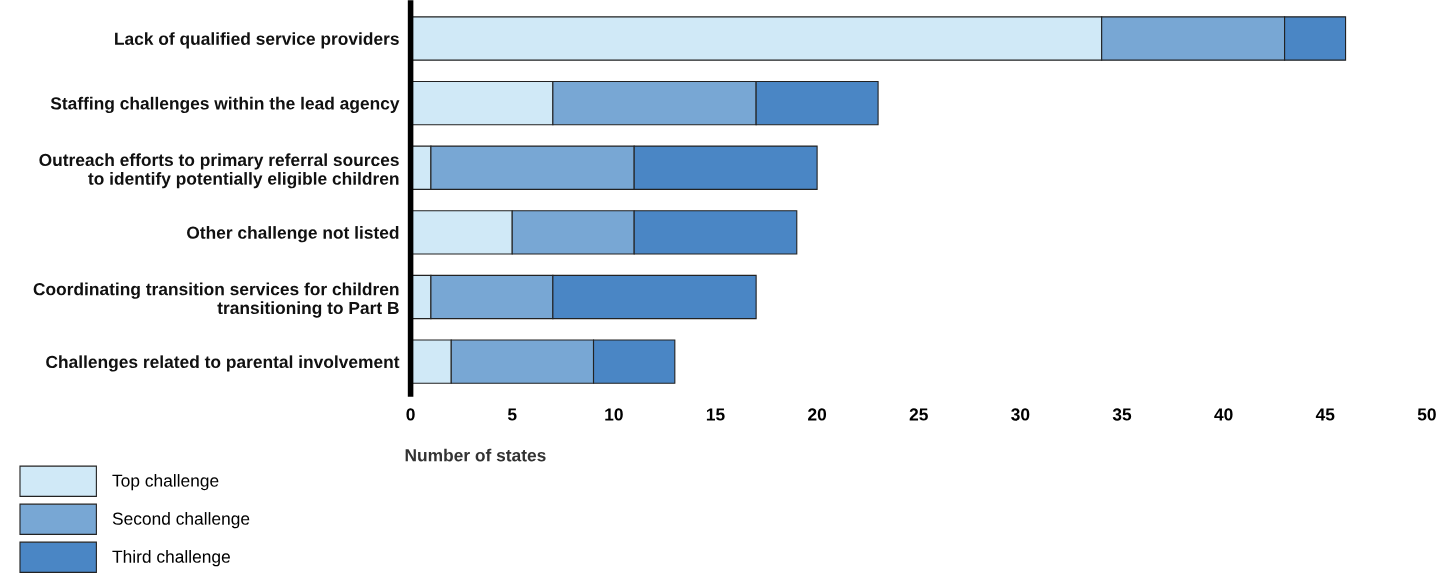  Describe the element at coordinates (223, 363) in the screenshot. I see `y-tick-label: Challenges related to parental involvement` at that location.